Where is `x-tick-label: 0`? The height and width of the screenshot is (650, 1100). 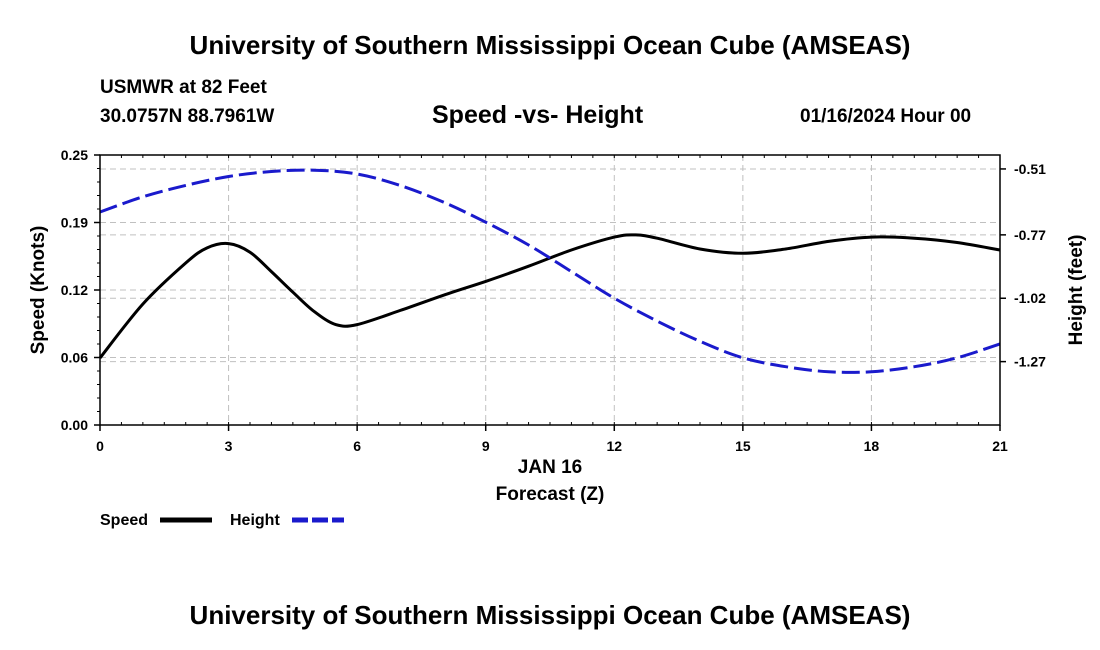
x-tick-label: 0 is located at coordinates (100, 446).